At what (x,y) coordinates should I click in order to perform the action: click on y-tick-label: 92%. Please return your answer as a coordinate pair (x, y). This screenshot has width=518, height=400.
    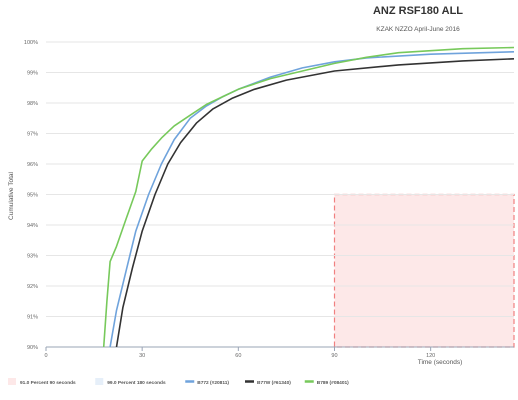
    Looking at the image, I should click on (32, 287).